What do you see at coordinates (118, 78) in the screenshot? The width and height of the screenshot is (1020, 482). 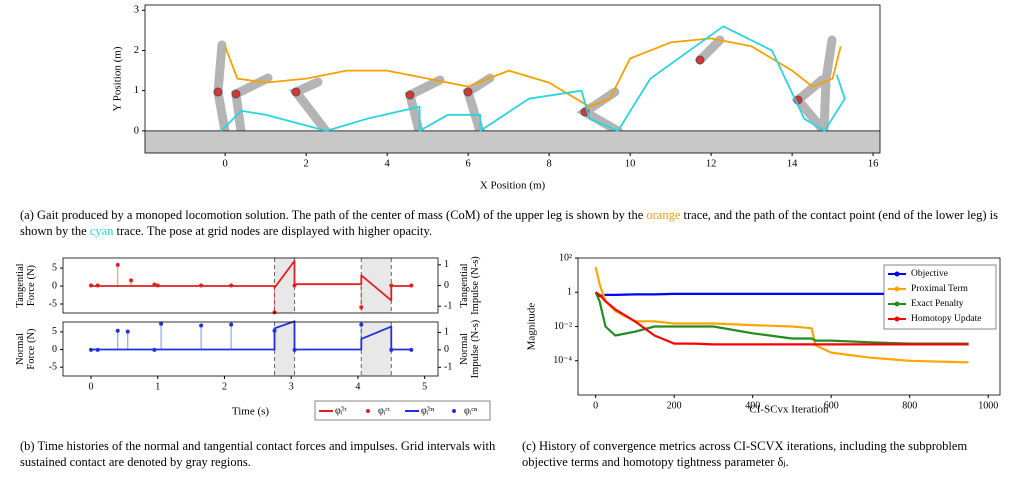 I see `y-axis-label: Y Position (m)` at bounding box center [118, 78].